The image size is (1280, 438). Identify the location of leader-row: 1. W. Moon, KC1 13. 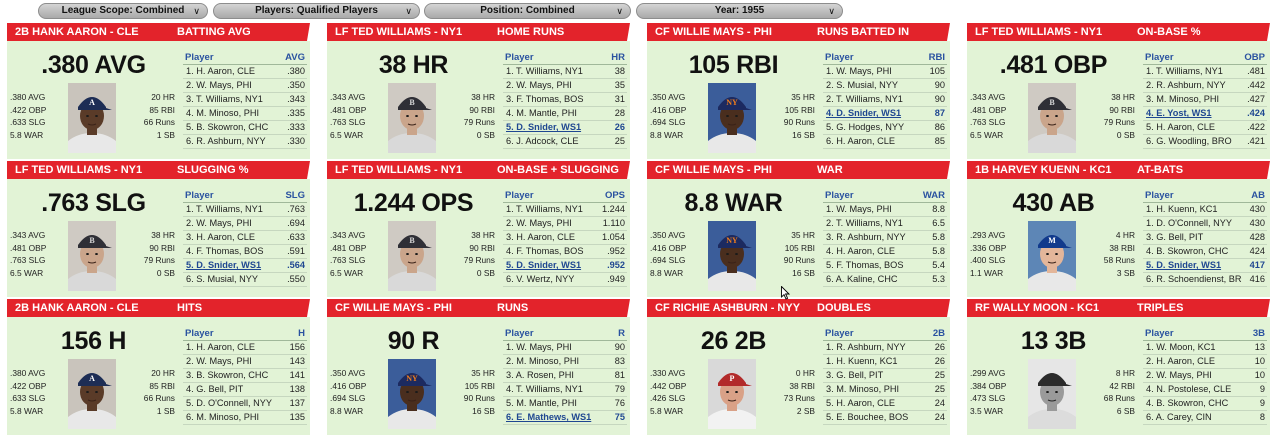
(1205, 348).